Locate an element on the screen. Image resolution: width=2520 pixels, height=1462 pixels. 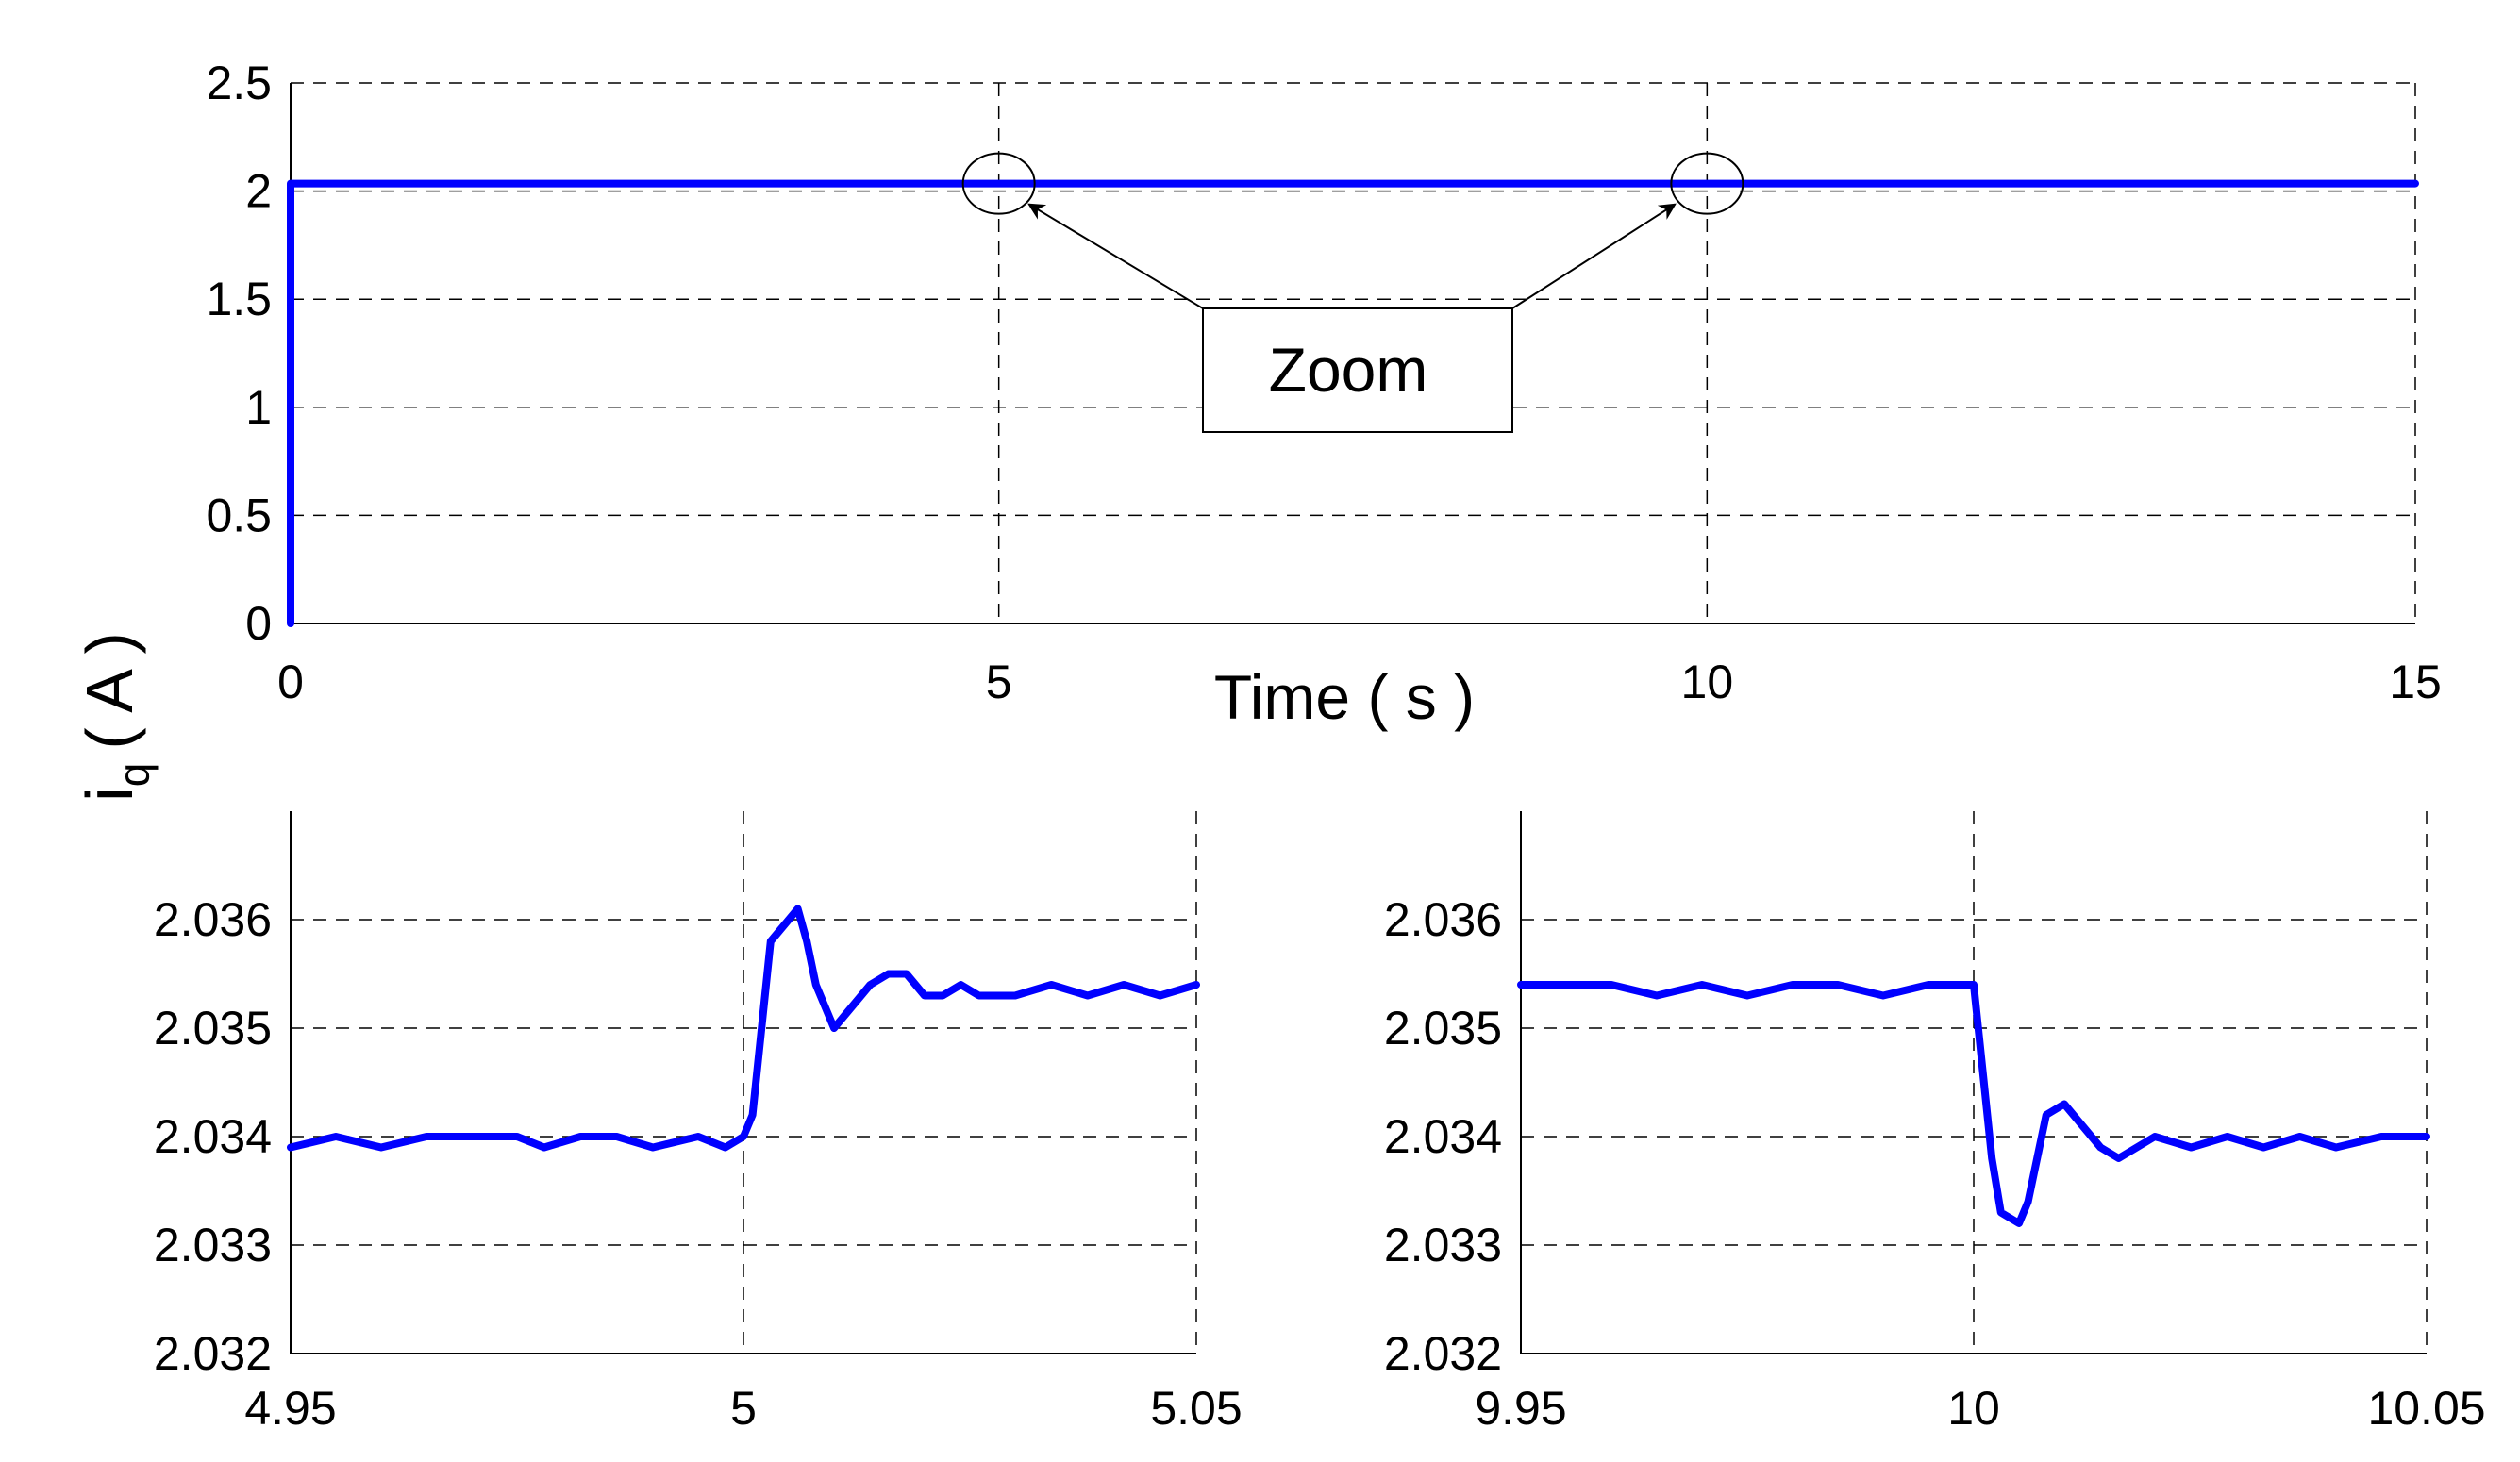
x-tick-label: 9.95 is located at coordinates (1520, 1408).